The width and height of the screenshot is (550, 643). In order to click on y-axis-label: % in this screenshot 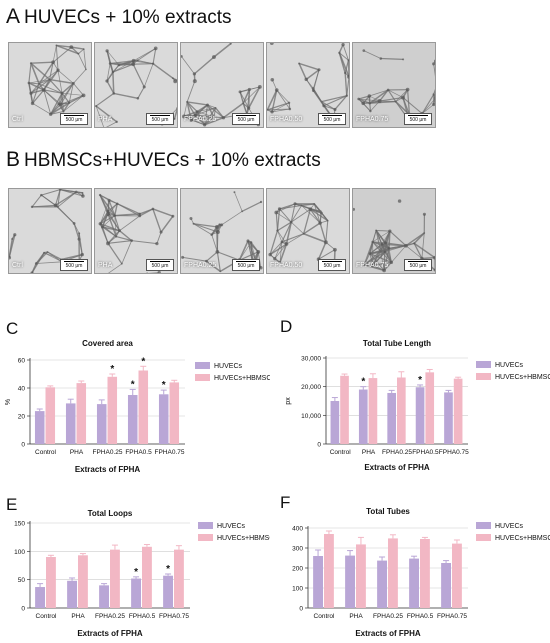, I will do `click(8, 402)`.